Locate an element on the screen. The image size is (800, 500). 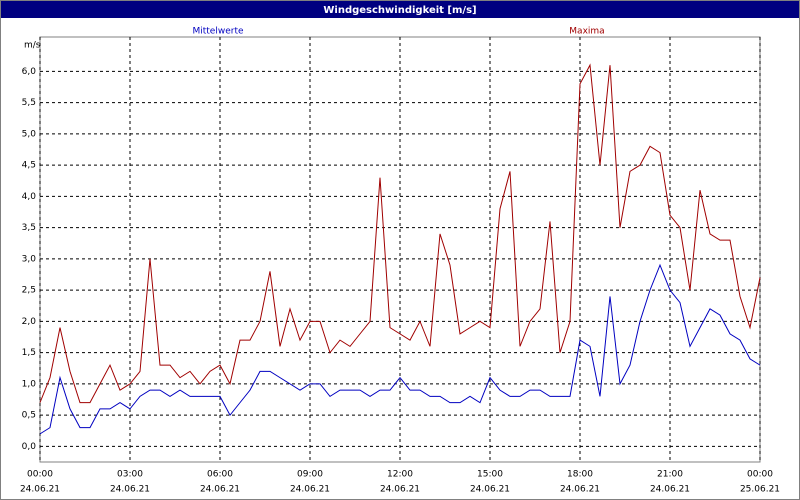
x-tick-date: 25.06.21 is located at coordinates (760, 490).